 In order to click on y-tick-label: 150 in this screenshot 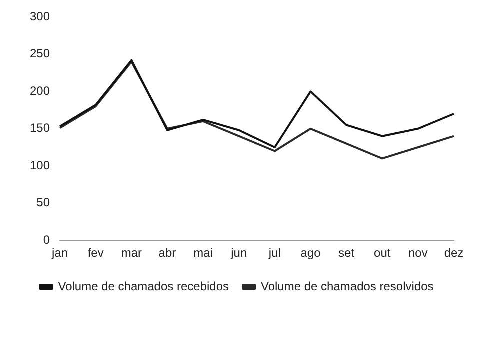, I will do `click(40, 128)`.